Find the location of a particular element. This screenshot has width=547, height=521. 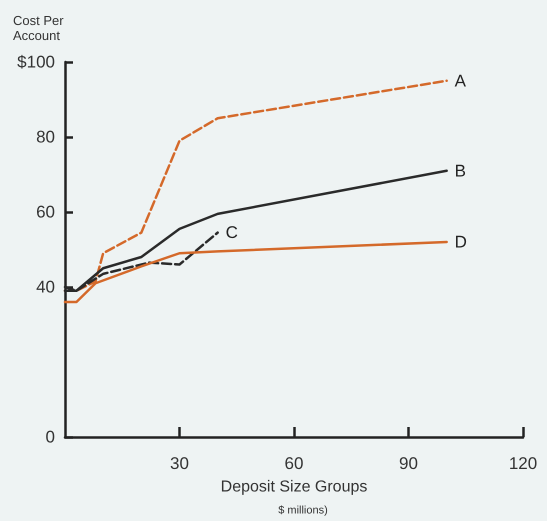

series-label: C is located at coordinates (232, 232).